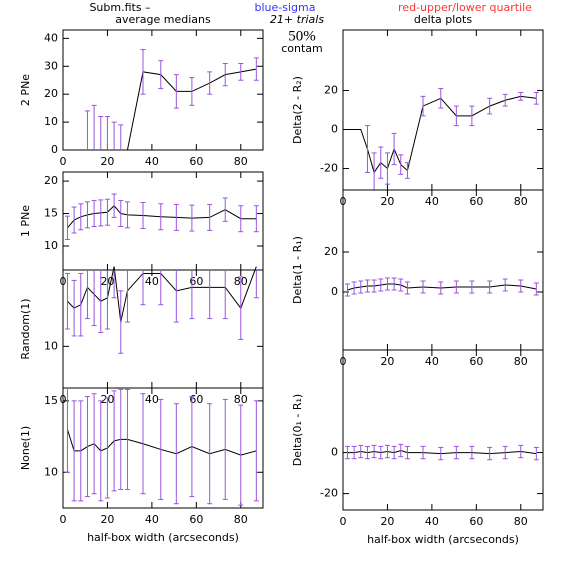 The width and height of the screenshot is (574, 574). I want to click on trials: 21+ trials, so click(297, 19).